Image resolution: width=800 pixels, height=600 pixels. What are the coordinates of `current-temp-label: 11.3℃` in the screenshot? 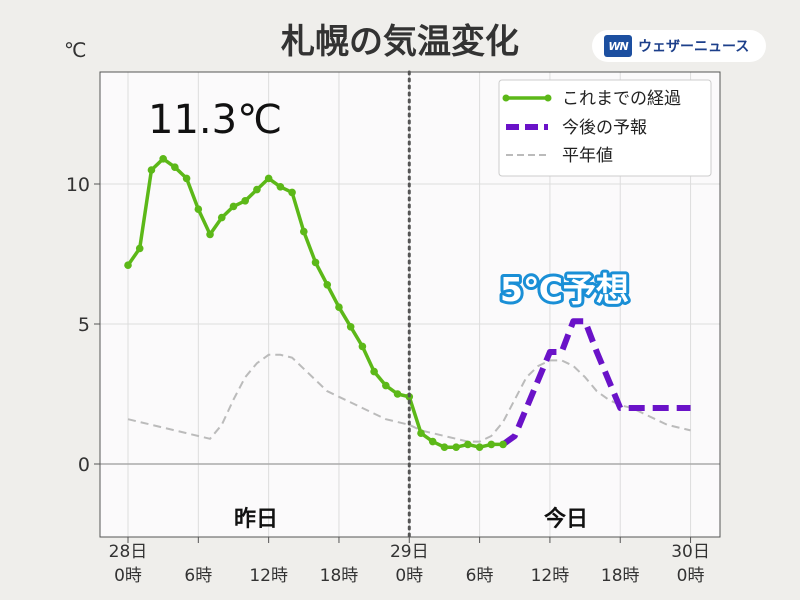 It's located at (215, 120).